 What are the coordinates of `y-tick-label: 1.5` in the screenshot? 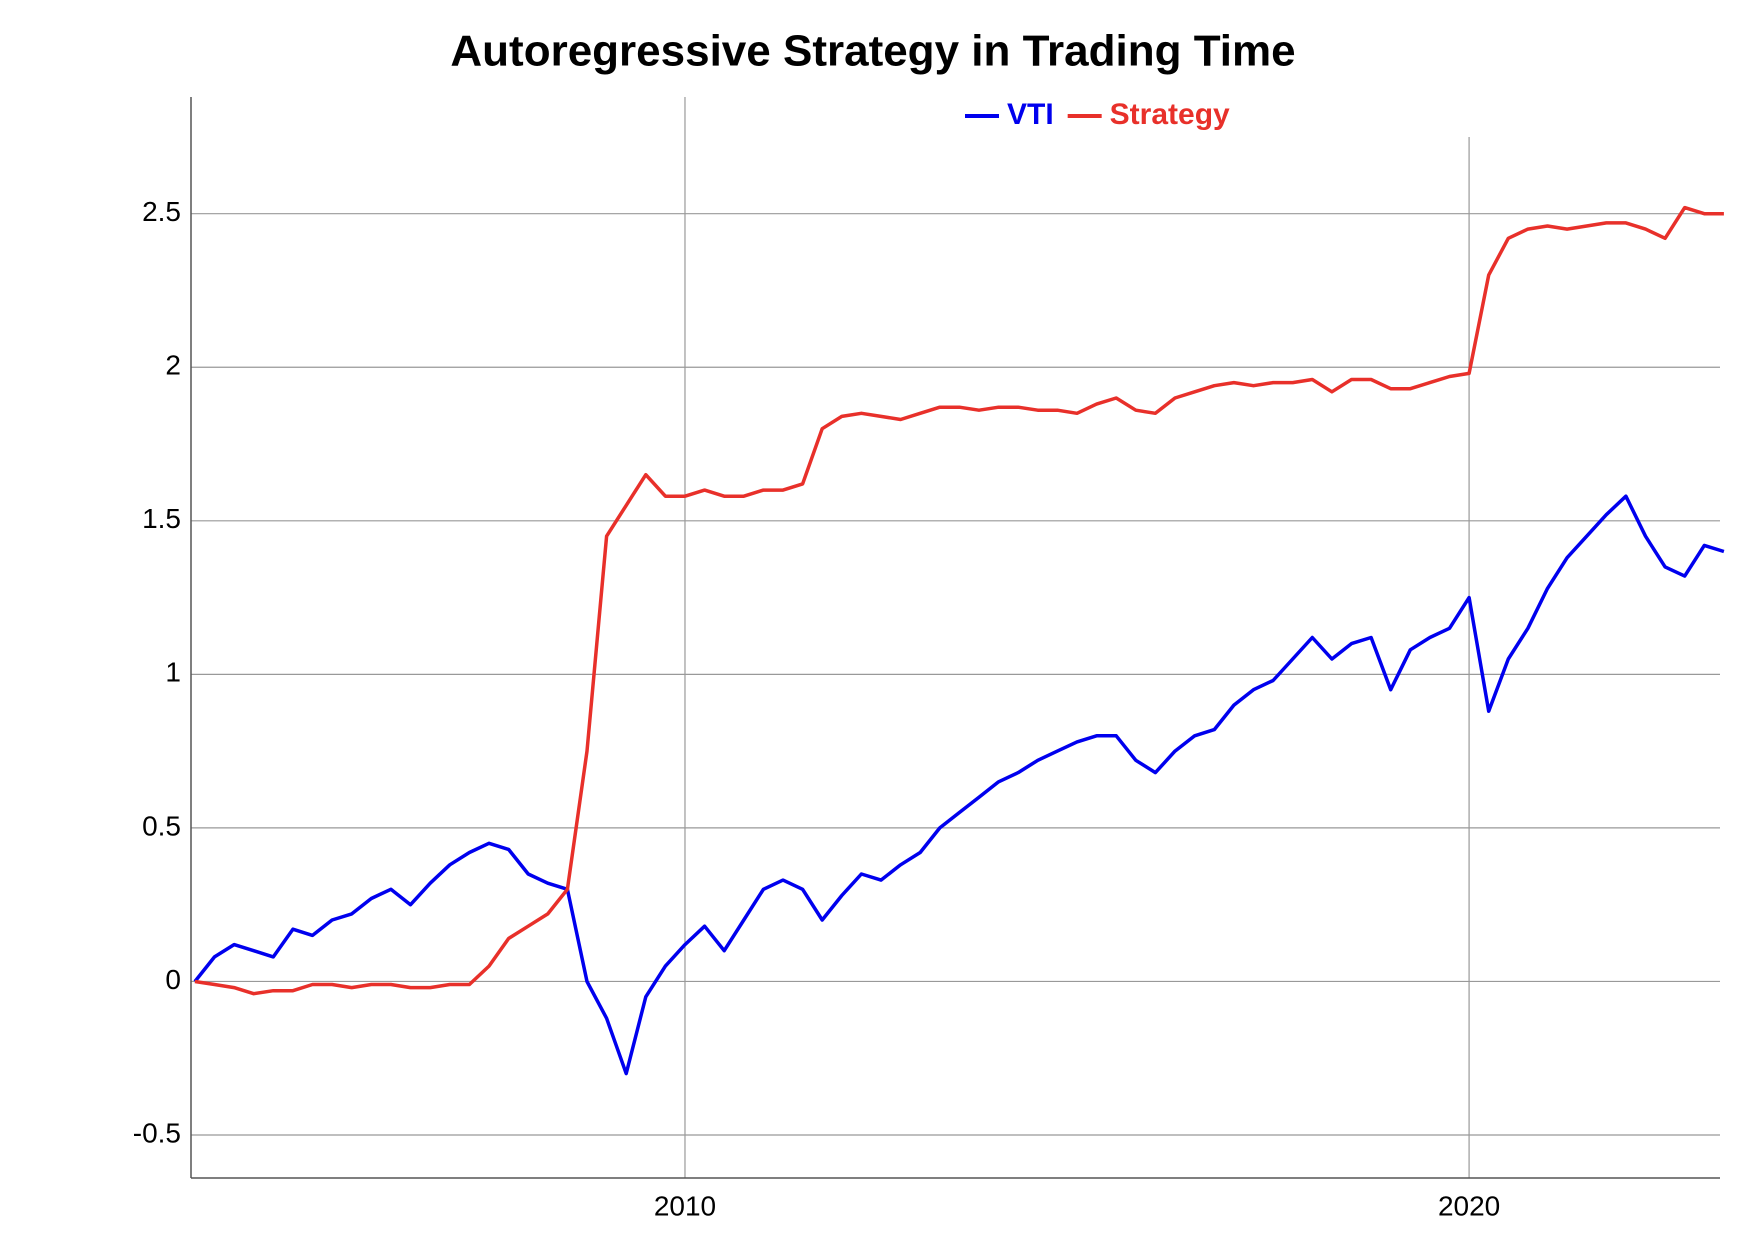 It's located at (161, 518).